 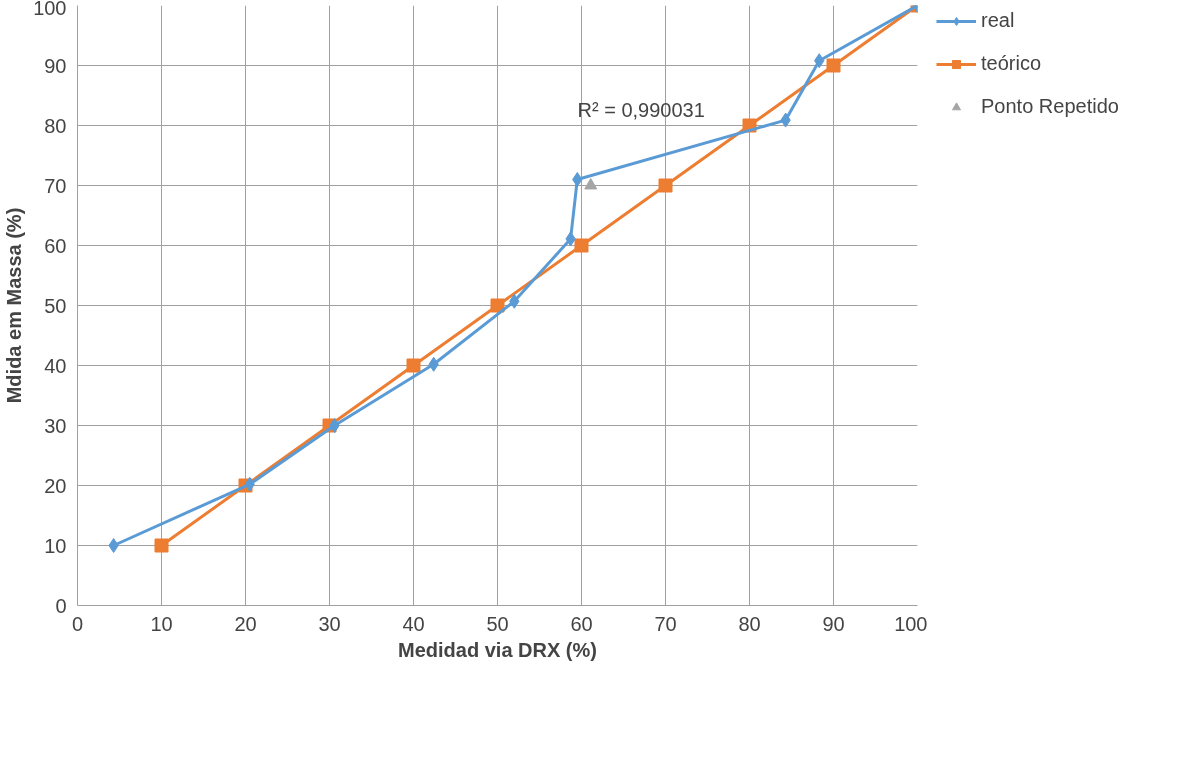 What do you see at coordinates (1012, 63) in the screenshot?
I see `legend-label: teórico` at bounding box center [1012, 63].